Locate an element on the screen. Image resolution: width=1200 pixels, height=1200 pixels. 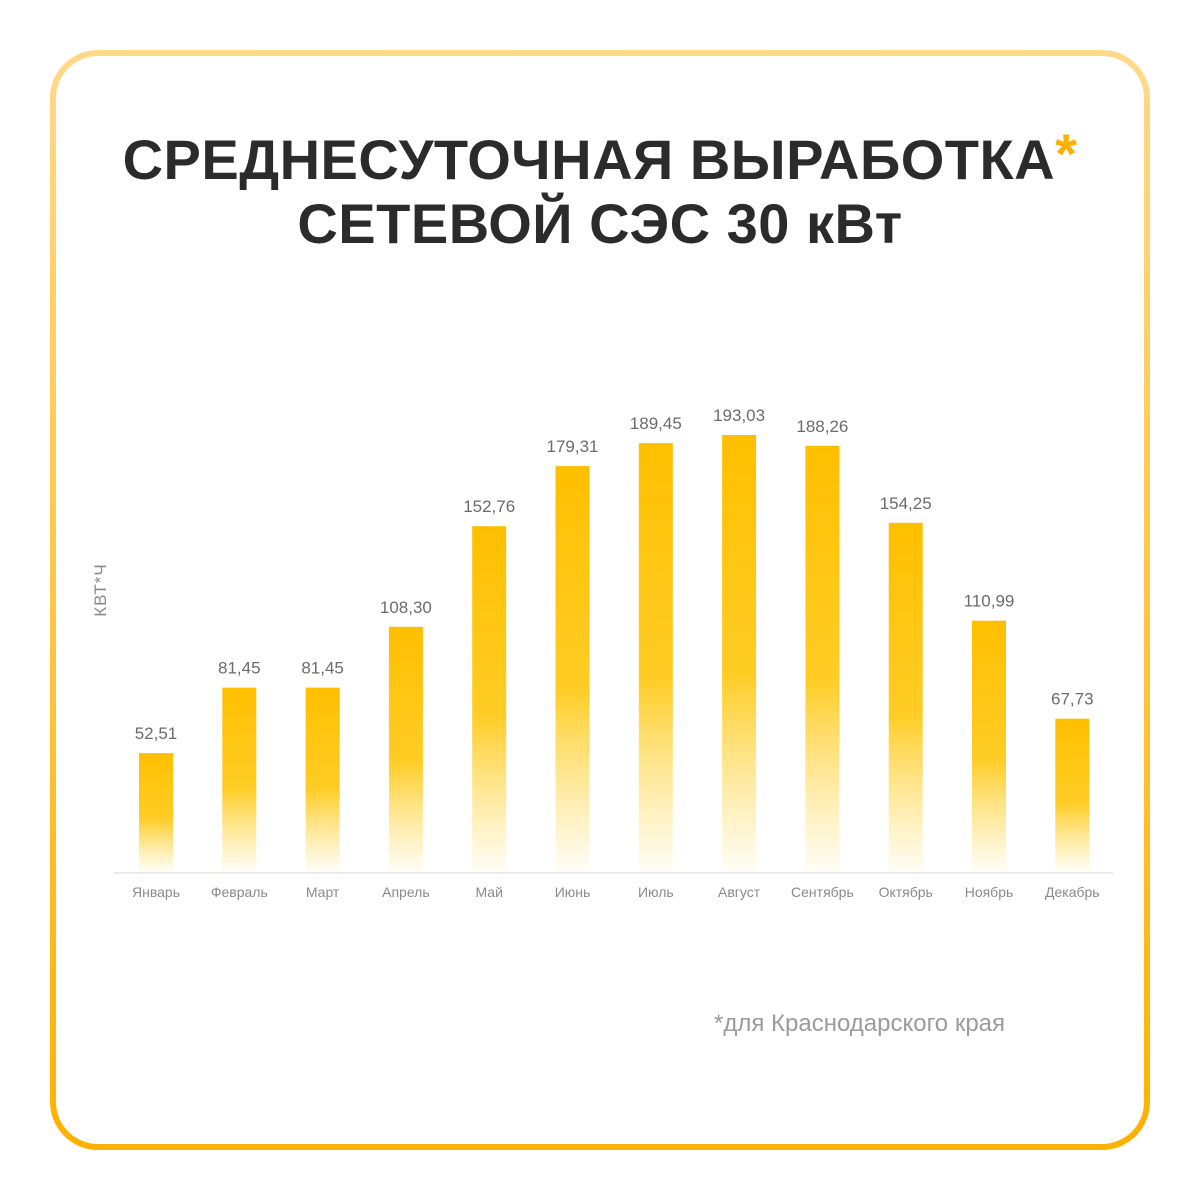
value-label-11: 110,99 is located at coordinates (989, 601).